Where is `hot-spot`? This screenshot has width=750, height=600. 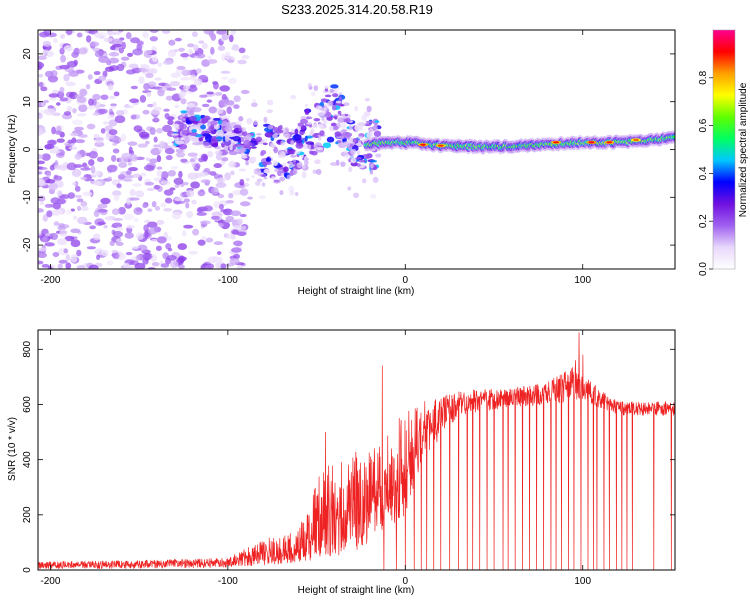
hot-spot is located at coordinates (635, 140).